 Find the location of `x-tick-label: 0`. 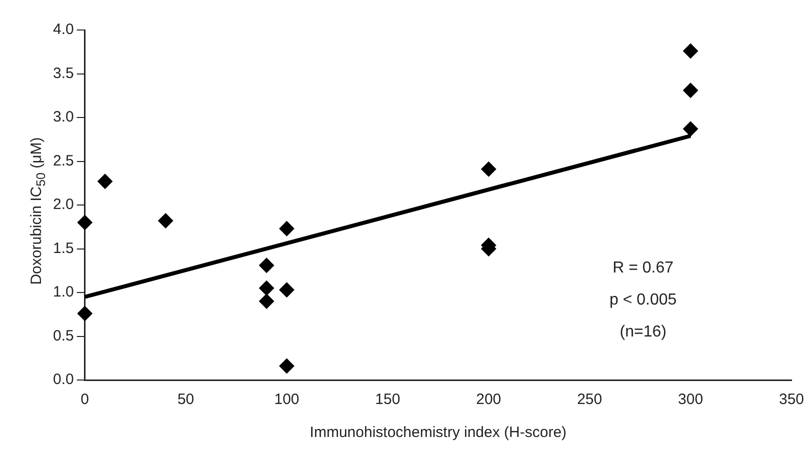

x-tick-label: 0 is located at coordinates (85, 399).